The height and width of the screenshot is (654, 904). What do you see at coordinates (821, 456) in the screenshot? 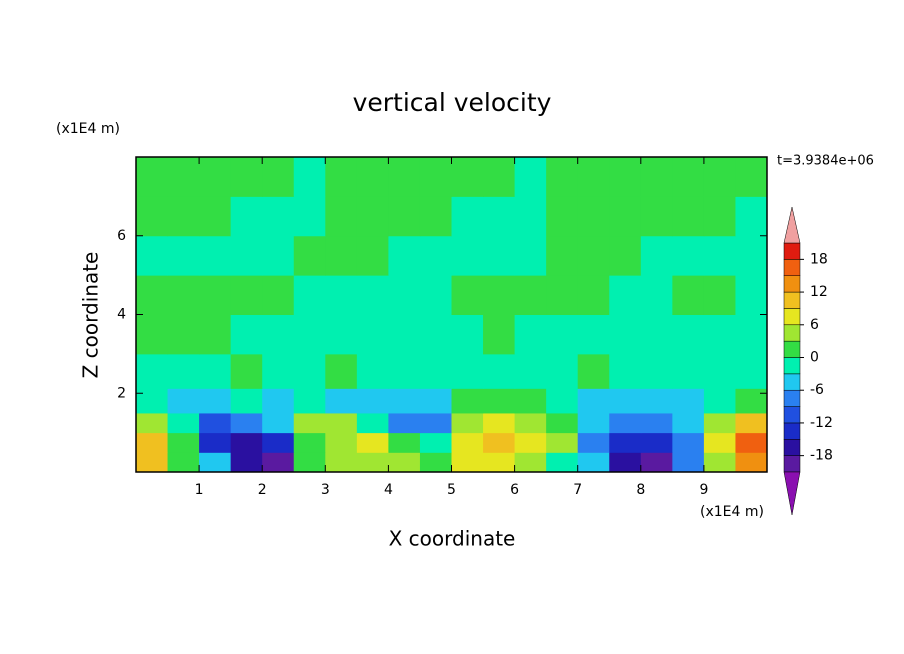
I see `colorbar-tick-label: -18` at bounding box center [821, 456].